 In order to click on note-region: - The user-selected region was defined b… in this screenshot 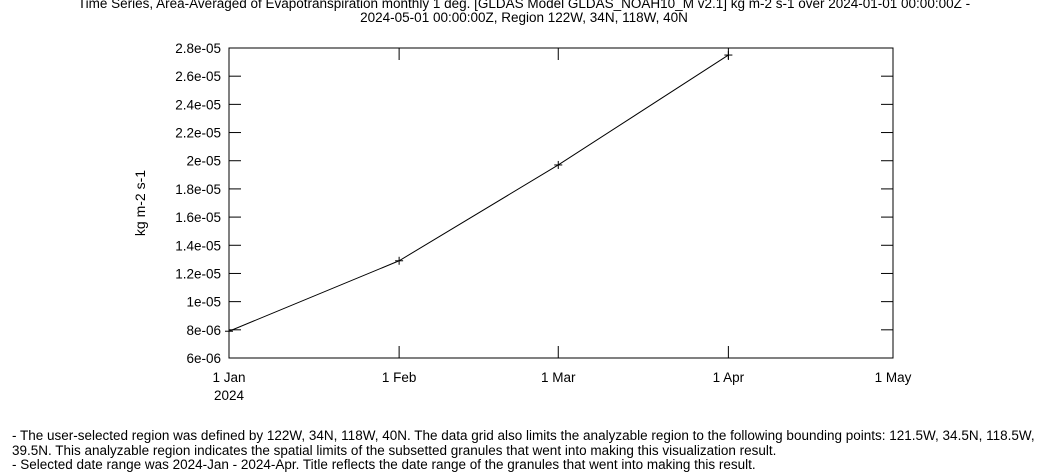, I will do `click(523, 443)`.